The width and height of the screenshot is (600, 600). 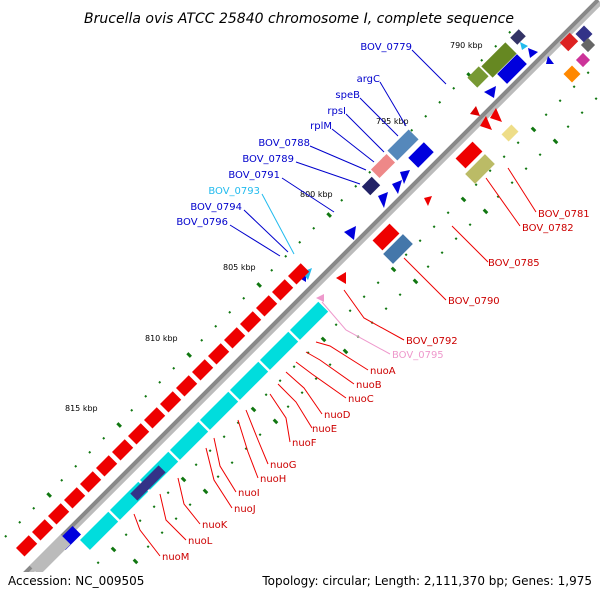 What do you see at coordinates (268, 159) in the screenshot?
I see `gene-label: BOV_0789` at bounding box center [268, 159].